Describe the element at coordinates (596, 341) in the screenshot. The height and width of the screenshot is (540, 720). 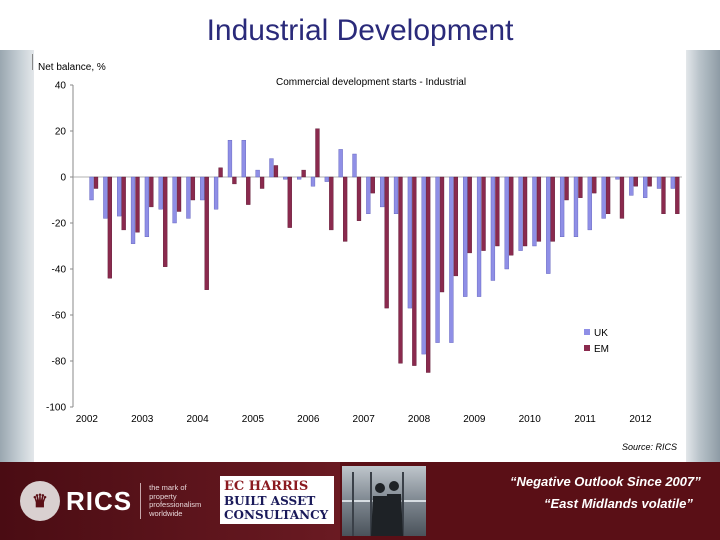
I see `legend: UK EM` at that location.